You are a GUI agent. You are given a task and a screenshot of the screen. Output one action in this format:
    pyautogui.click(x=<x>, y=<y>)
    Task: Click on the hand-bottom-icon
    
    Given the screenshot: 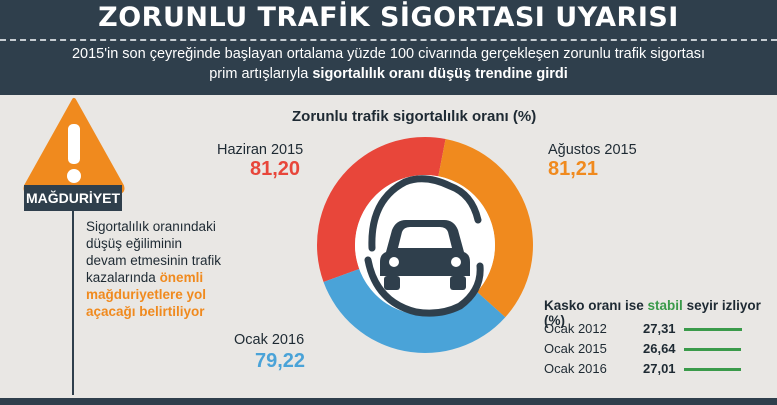 What is the action you would take?
    pyautogui.click(x=424, y=286)
    